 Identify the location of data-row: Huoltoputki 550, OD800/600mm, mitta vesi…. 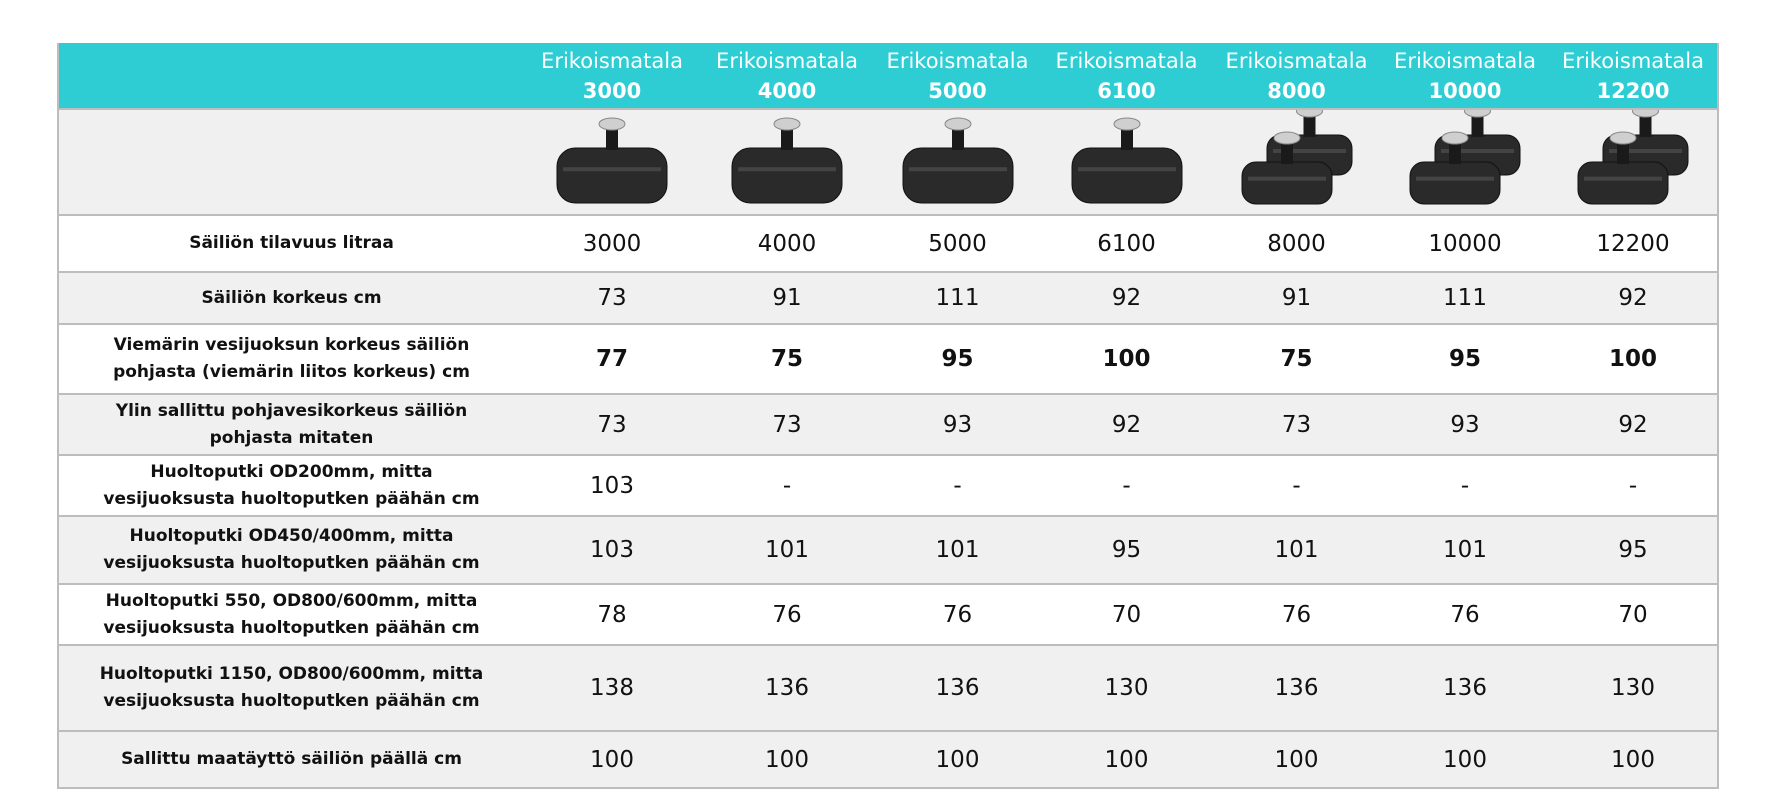
(888, 614).